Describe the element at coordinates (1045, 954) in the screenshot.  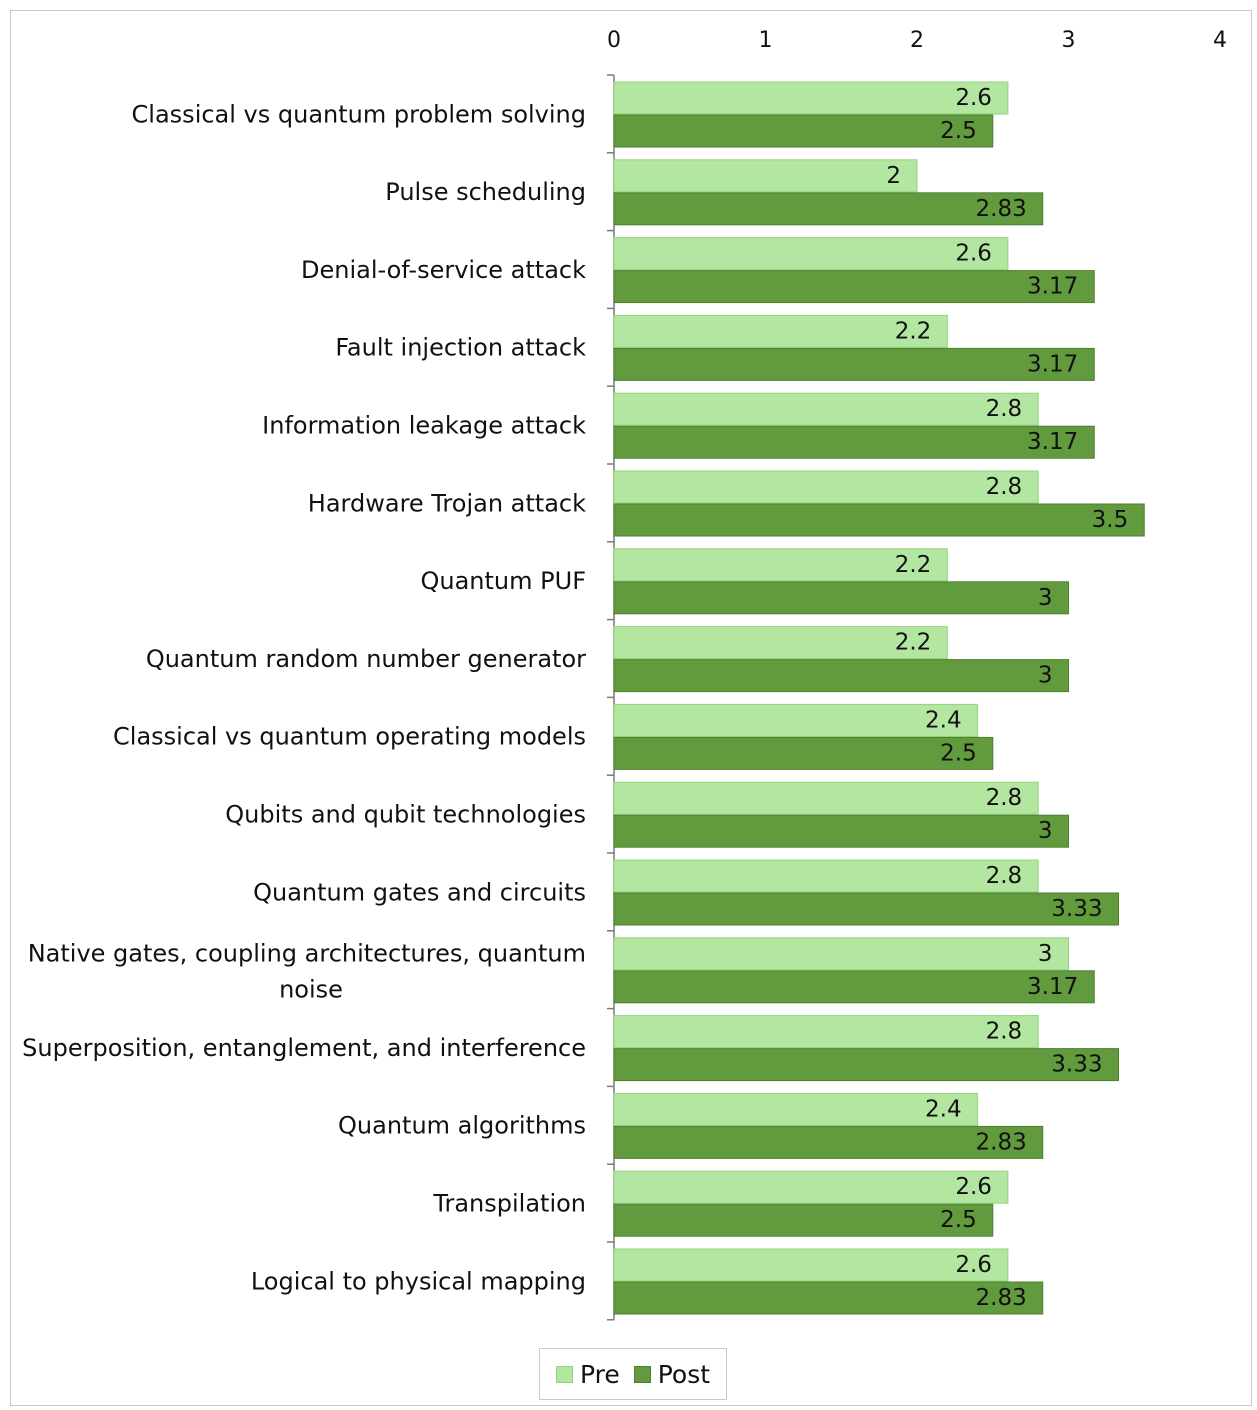
I see `data-label-pre: 3` at that location.